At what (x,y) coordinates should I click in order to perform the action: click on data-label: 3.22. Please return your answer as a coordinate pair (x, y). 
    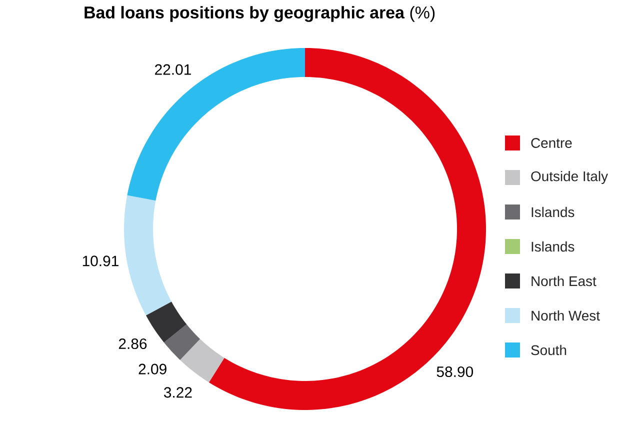
    Looking at the image, I should click on (178, 392).